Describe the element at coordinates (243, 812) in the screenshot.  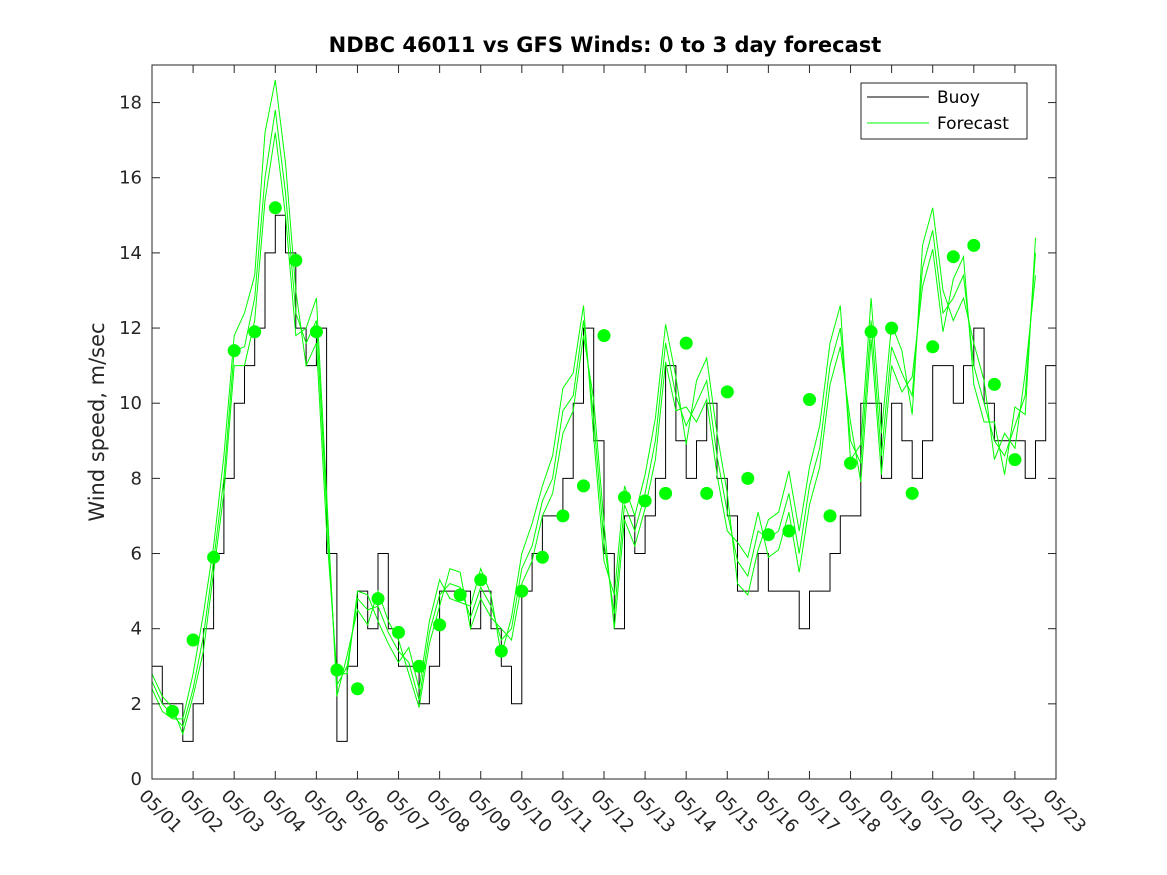
I see `x-tick-label: 05/03` at that location.